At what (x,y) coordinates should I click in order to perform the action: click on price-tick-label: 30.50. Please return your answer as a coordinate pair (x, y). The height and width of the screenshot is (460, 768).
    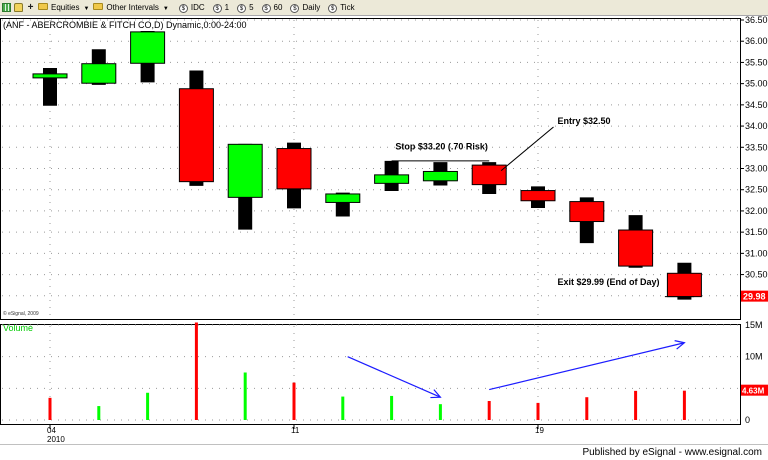
    Looking at the image, I should click on (756, 275).